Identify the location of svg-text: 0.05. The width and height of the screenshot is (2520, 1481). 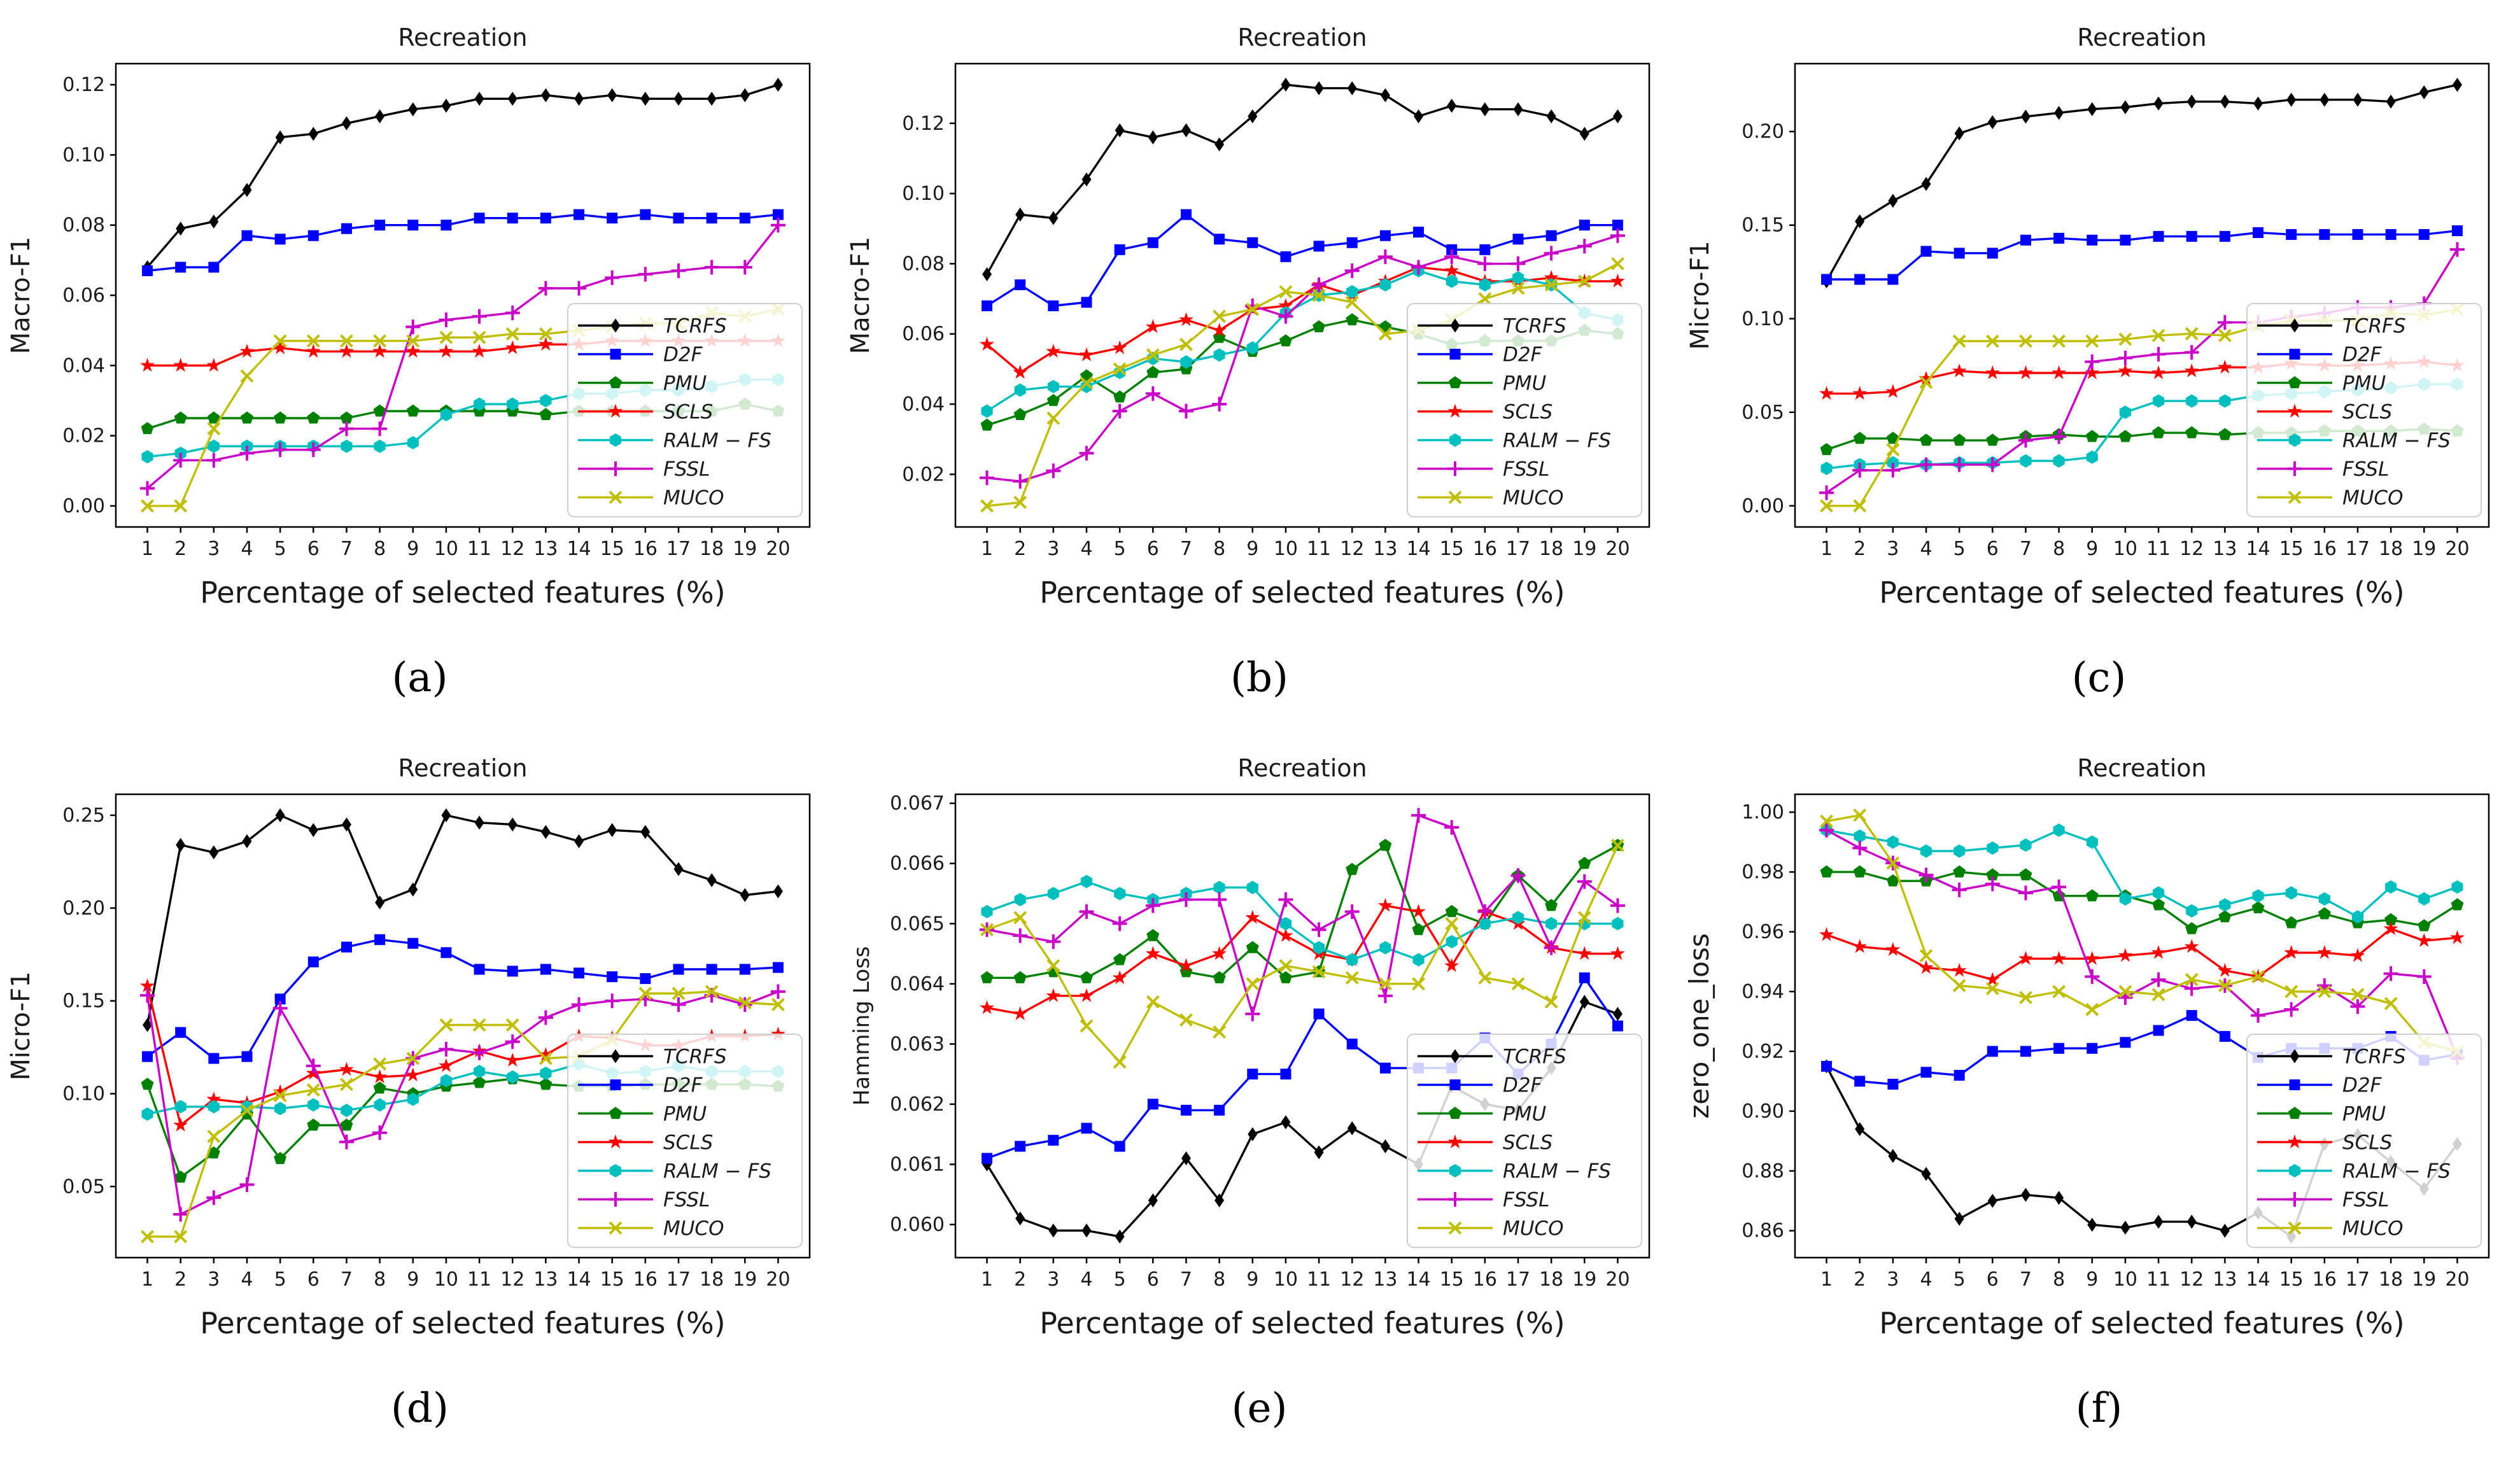
(83, 1187).